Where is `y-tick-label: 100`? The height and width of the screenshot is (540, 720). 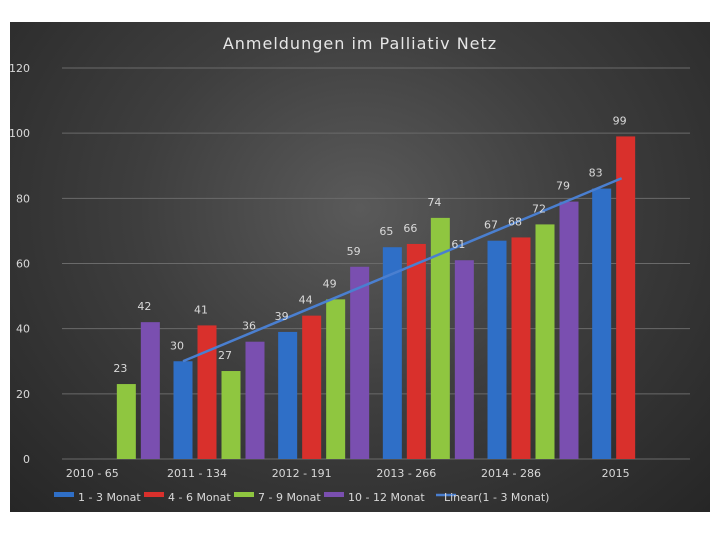 y-tick-label: 100 is located at coordinates (20, 133).